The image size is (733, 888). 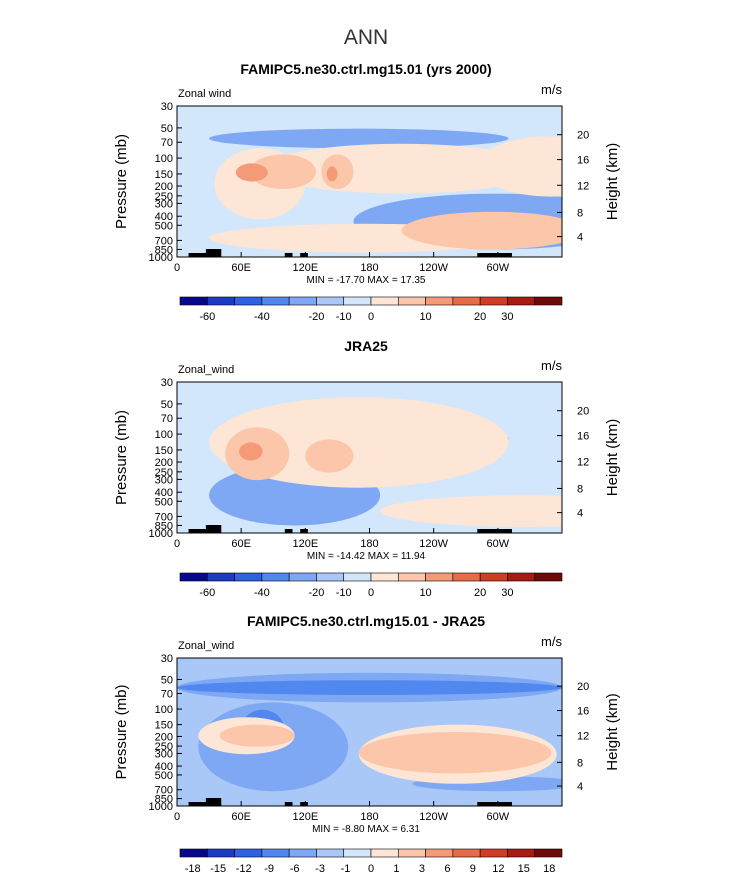 I want to click on y2-tick-label: 8, so click(x=580, y=763).